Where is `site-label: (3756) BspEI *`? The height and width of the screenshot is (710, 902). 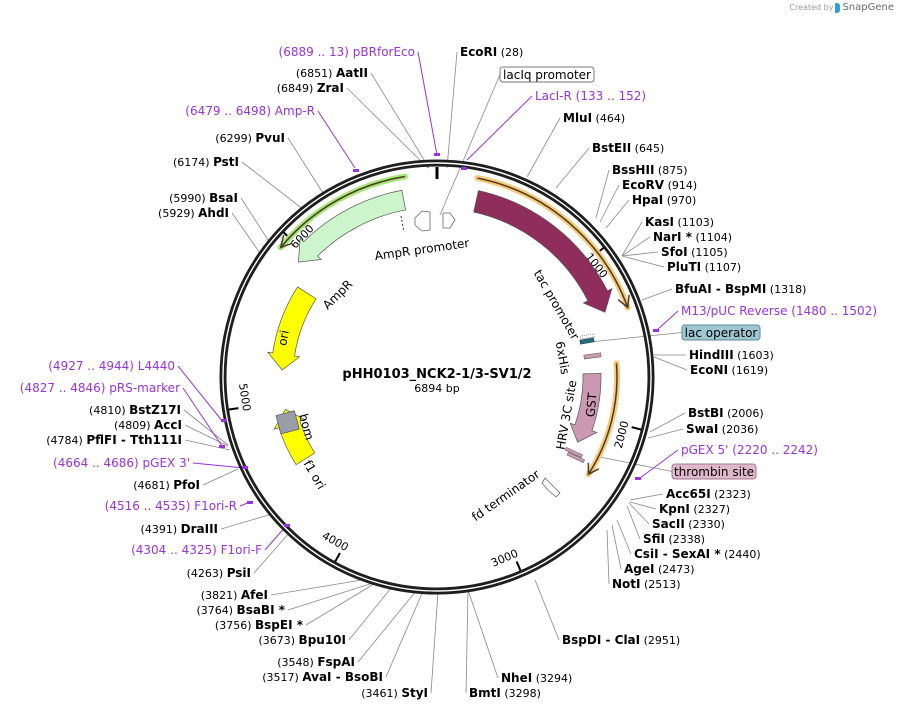
site-label: (3756) BspEI * is located at coordinates (259, 625).